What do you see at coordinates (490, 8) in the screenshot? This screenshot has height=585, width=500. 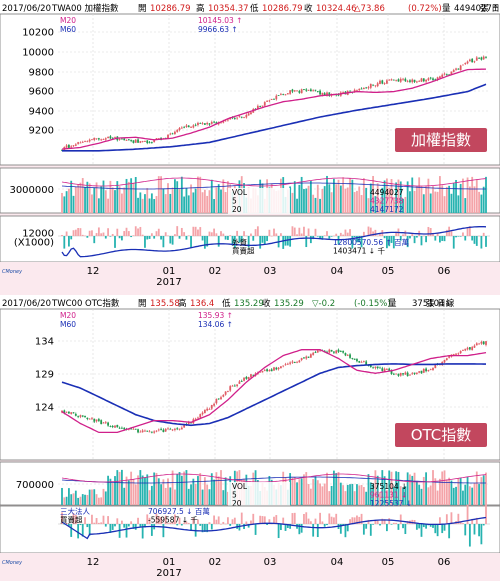 I see `quote-tail: 張 日線` at bounding box center [490, 8].